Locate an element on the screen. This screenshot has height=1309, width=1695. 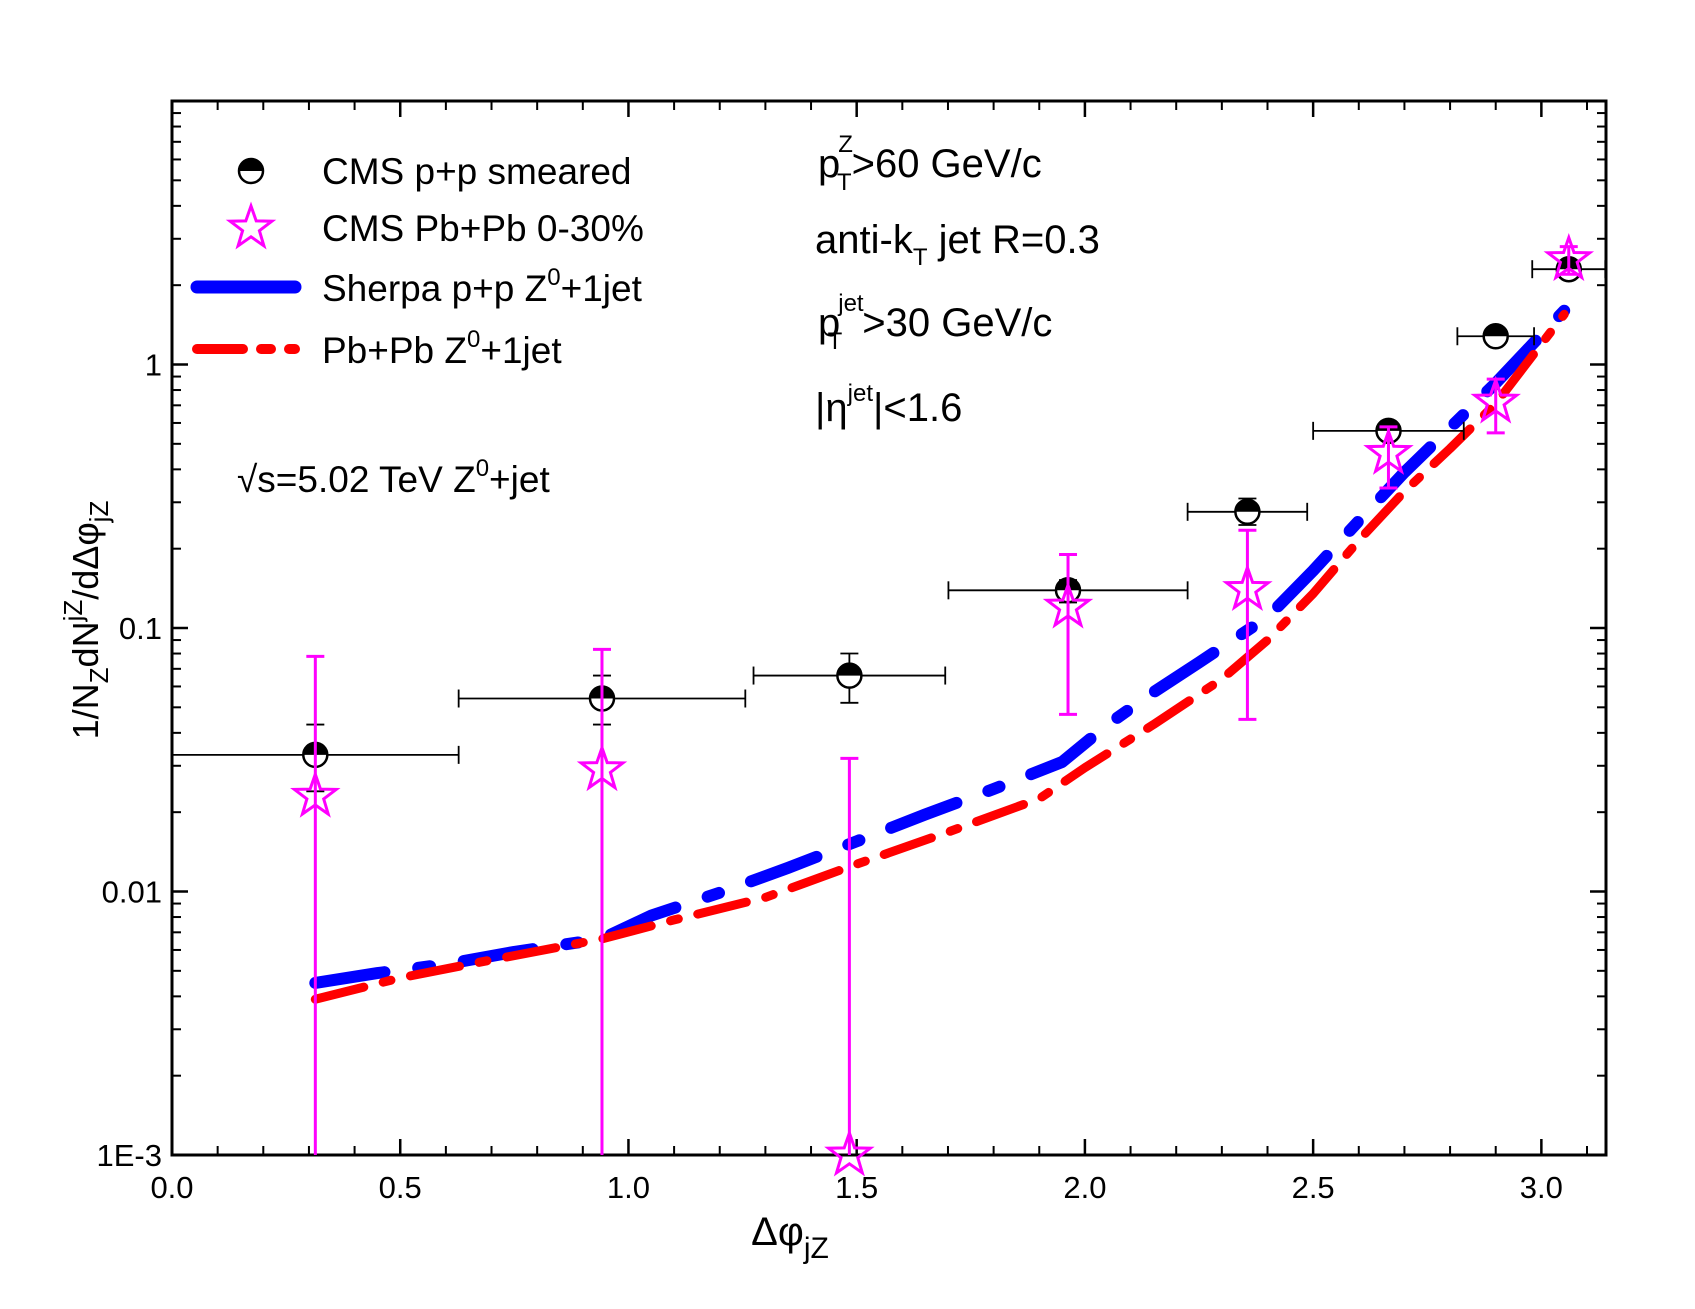
x-tick-label: 0.5 is located at coordinates (400, 1187).